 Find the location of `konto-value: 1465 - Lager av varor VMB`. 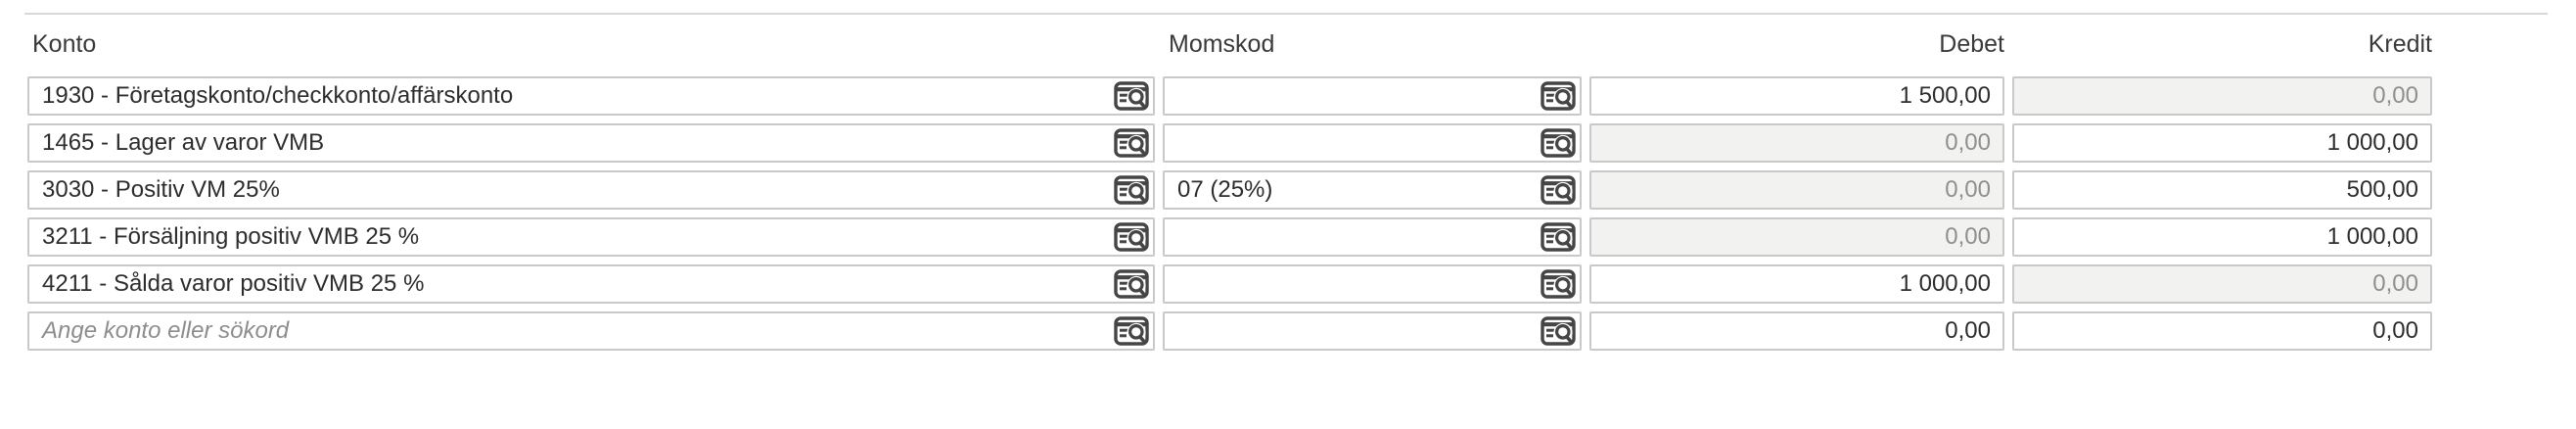

konto-value: 1465 - Lager av varor VMB is located at coordinates (183, 143).